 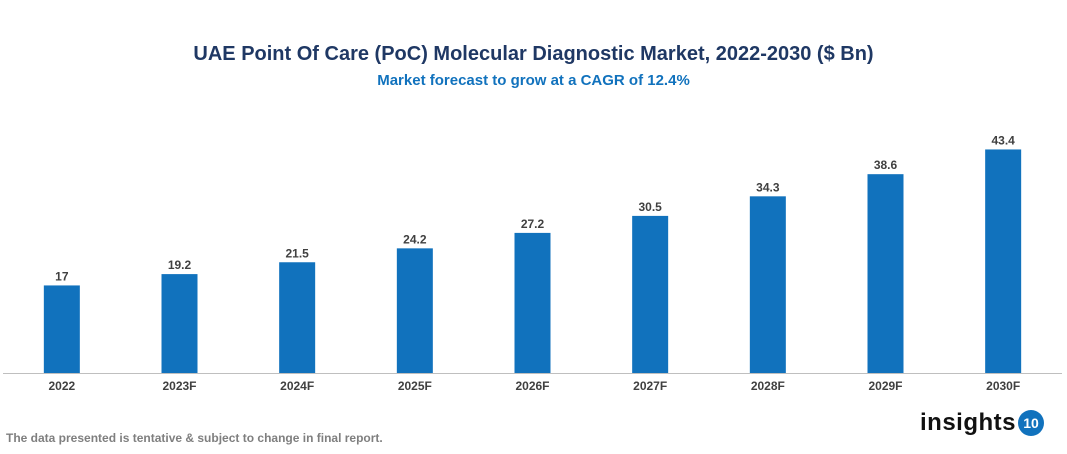 What do you see at coordinates (1003, 386) in the screenshot?
I see `x-tick-label: 2030F` at bounding box center [1003, 386].